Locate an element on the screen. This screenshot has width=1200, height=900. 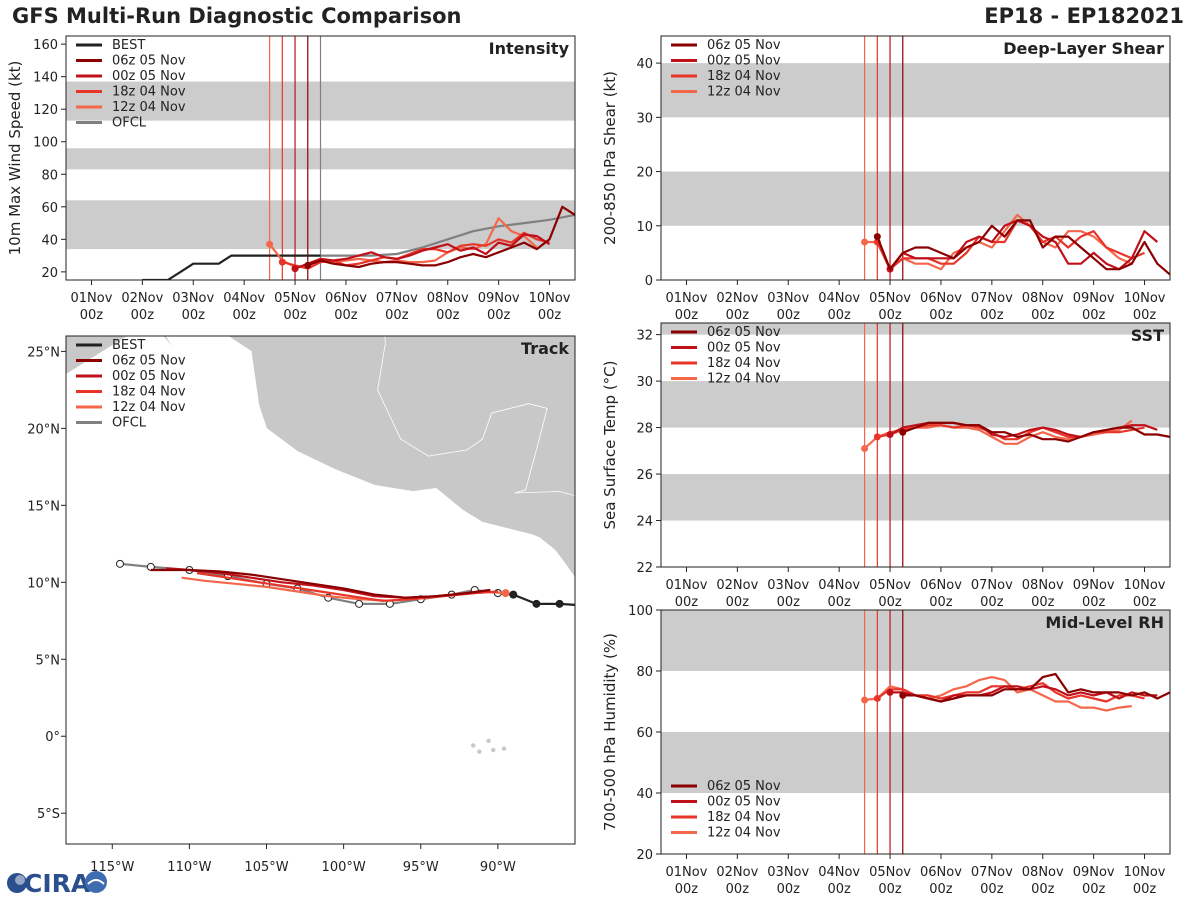
track-start-point is located at coordinates (505, 593).